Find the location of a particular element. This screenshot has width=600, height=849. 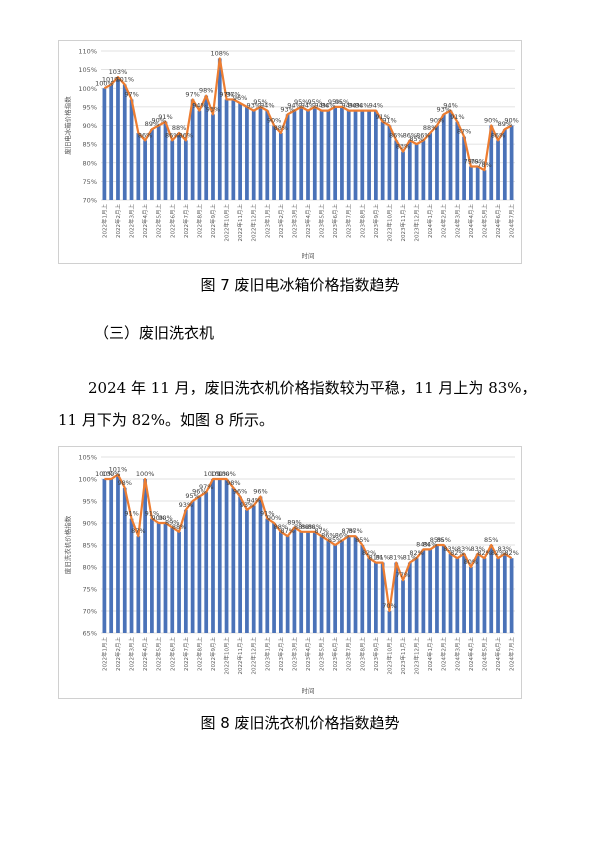

x-tick-label: 2023年9月上 is located at coordinates (376, 221).